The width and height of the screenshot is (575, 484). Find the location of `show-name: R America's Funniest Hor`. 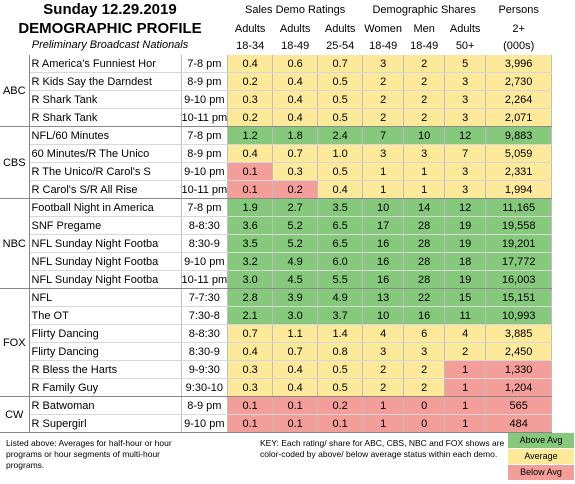

show-name: R America's Funniest Hor is located at coordinates (105, 64).